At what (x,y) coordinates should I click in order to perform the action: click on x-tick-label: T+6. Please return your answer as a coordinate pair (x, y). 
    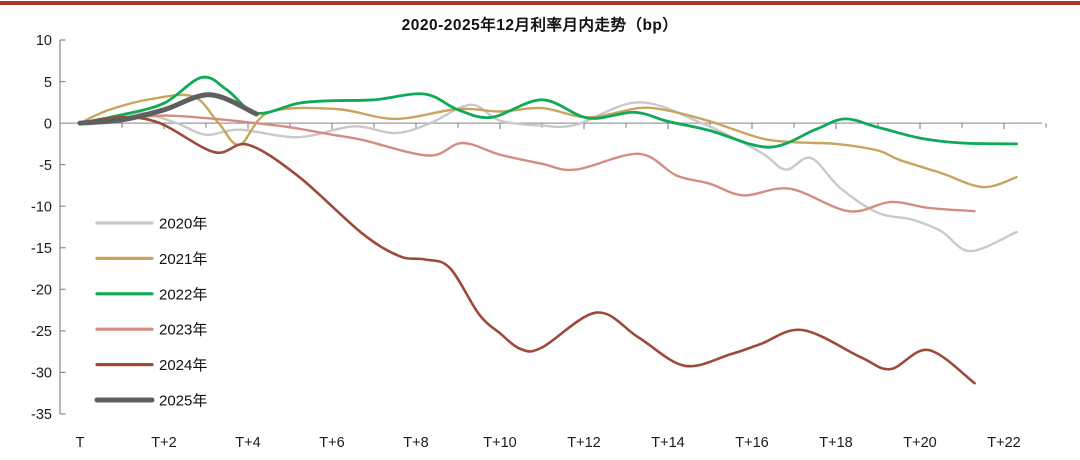
    Looking at the image, I should click on (331, 443).